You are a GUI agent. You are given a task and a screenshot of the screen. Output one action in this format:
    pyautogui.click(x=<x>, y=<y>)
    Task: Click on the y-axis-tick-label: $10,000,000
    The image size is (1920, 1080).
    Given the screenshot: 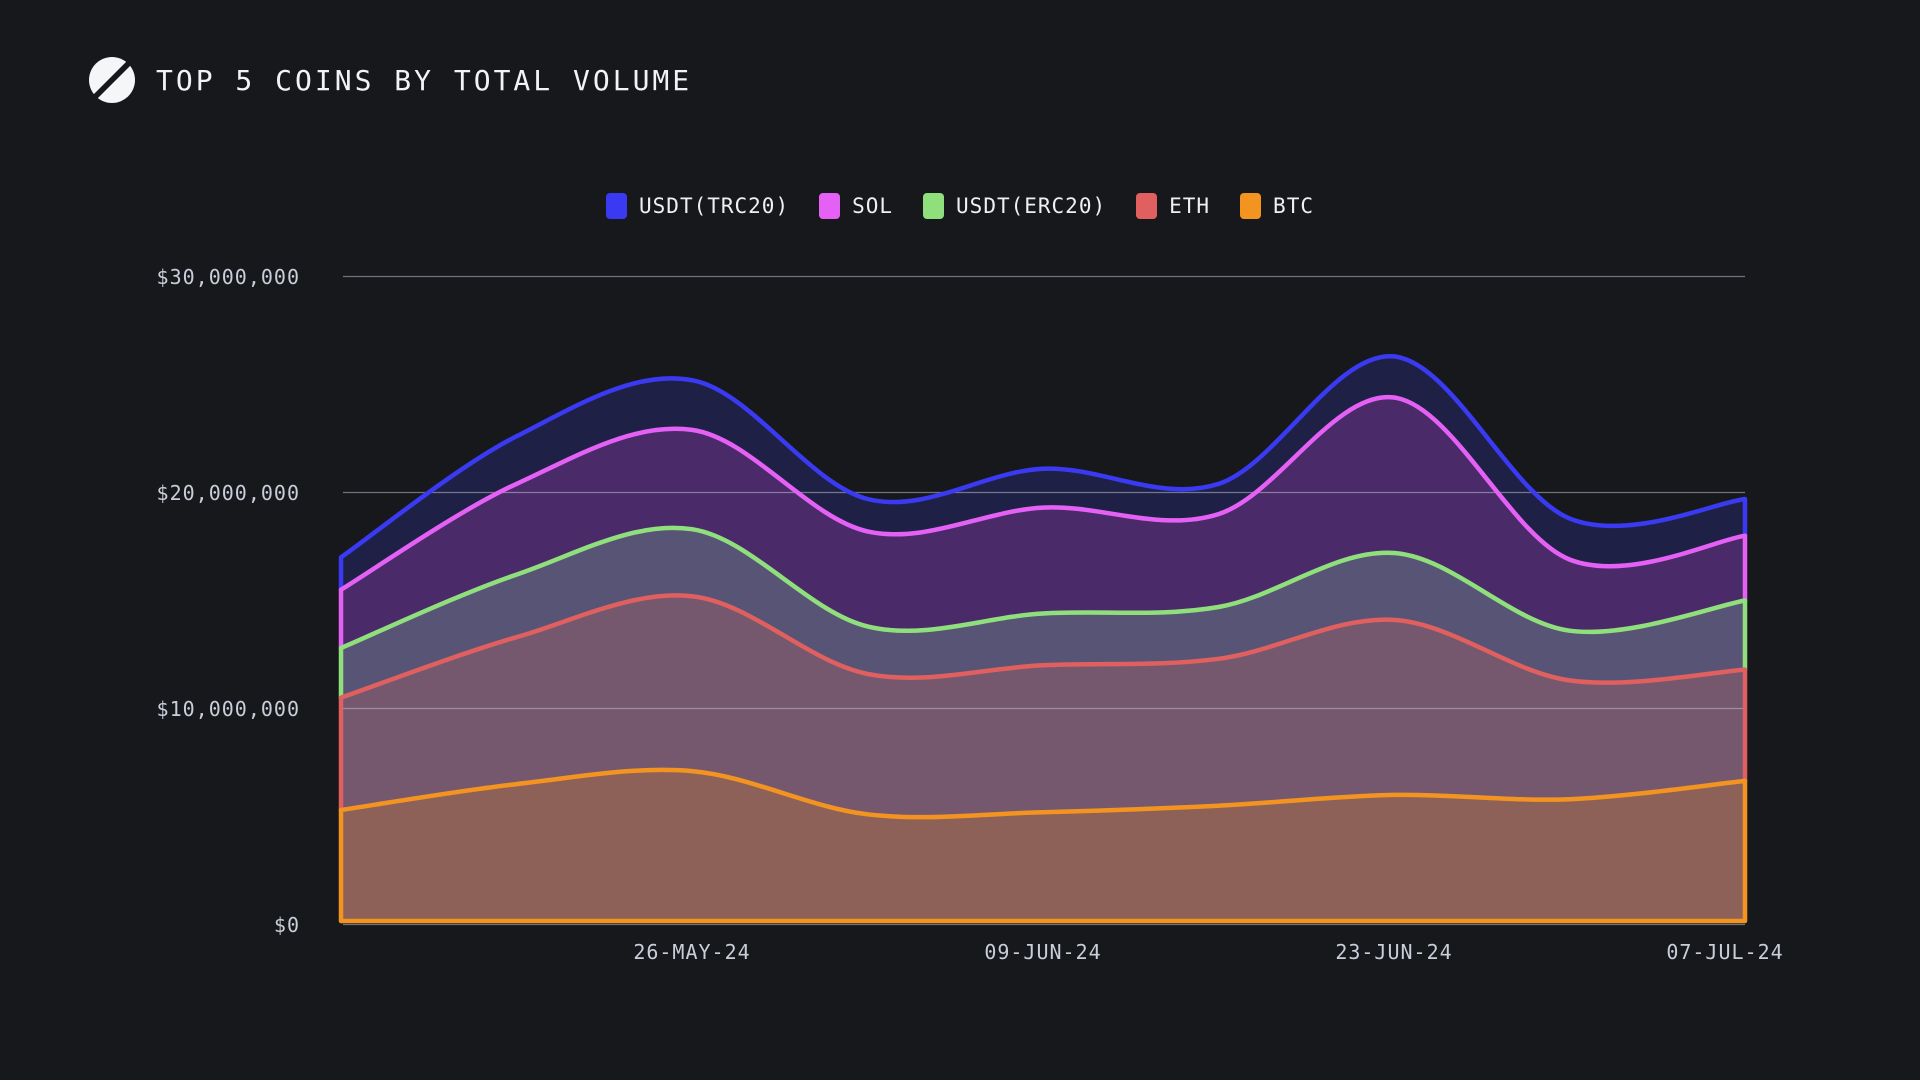 What is the action you would take?
    pyautogui.click(x=228, y=708)
    